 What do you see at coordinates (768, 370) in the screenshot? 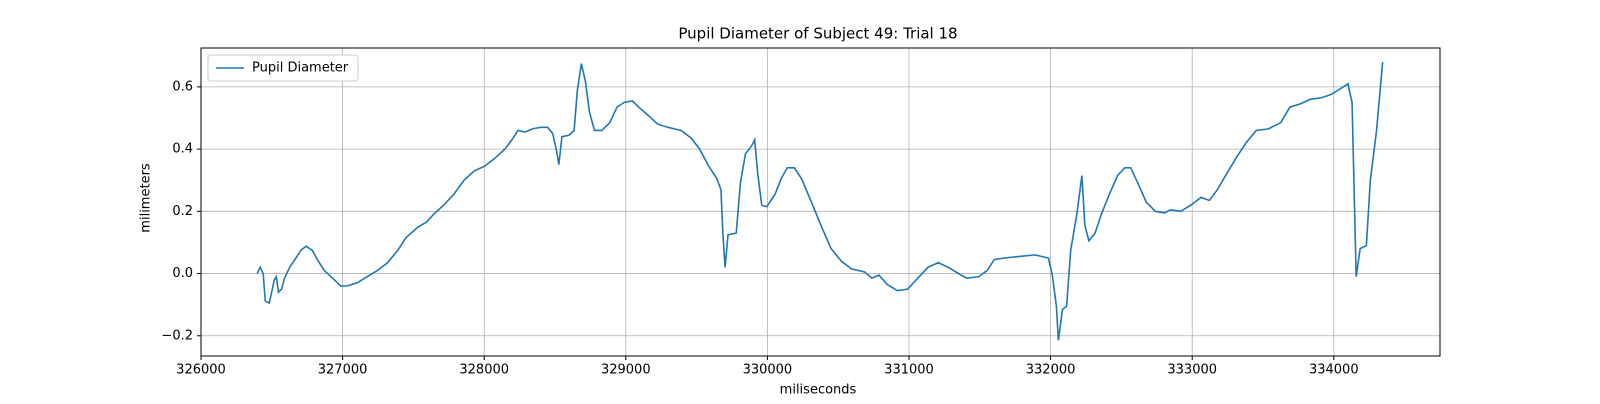
I see `x-tick-label: 330000` at bounding box center [768, 370].